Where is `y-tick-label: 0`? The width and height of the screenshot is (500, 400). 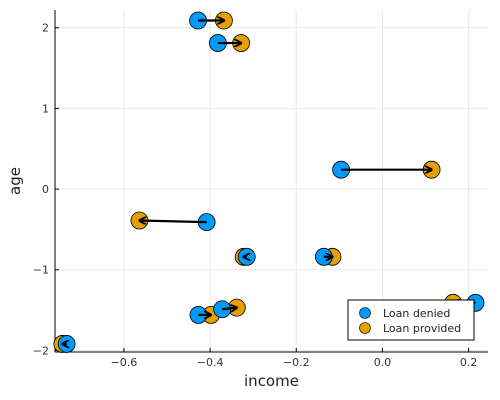
y-tick-label: 0 is located at coordinates (45, 189).